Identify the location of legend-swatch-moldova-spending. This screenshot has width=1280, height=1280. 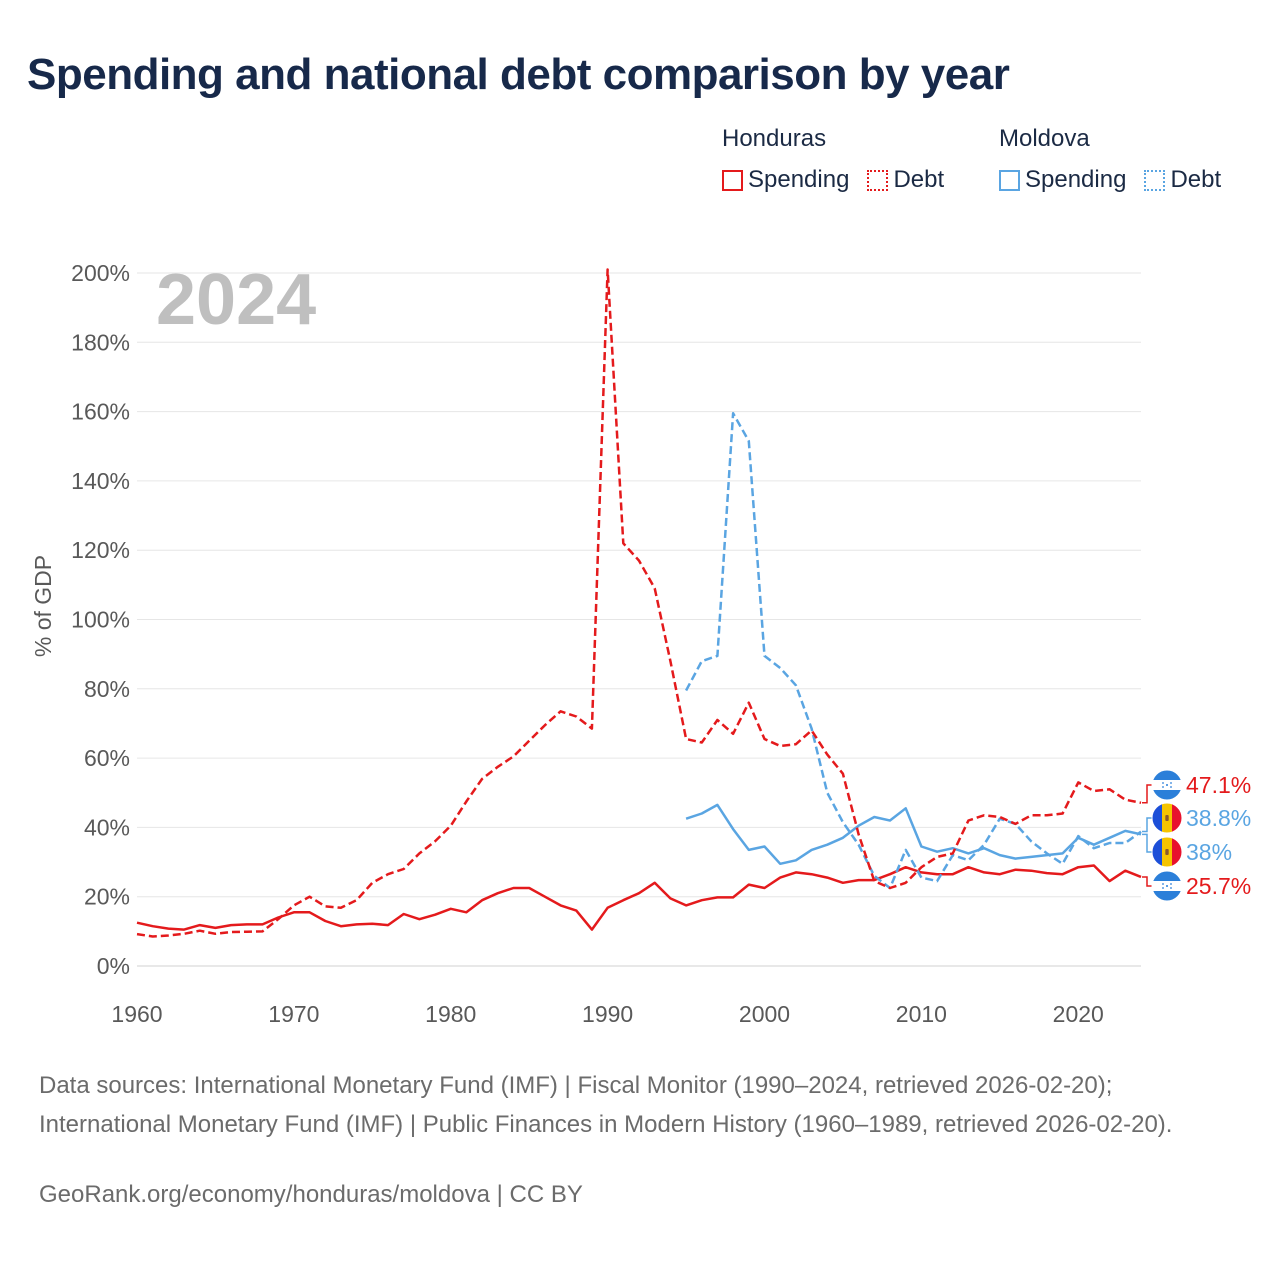
(1009, 180).